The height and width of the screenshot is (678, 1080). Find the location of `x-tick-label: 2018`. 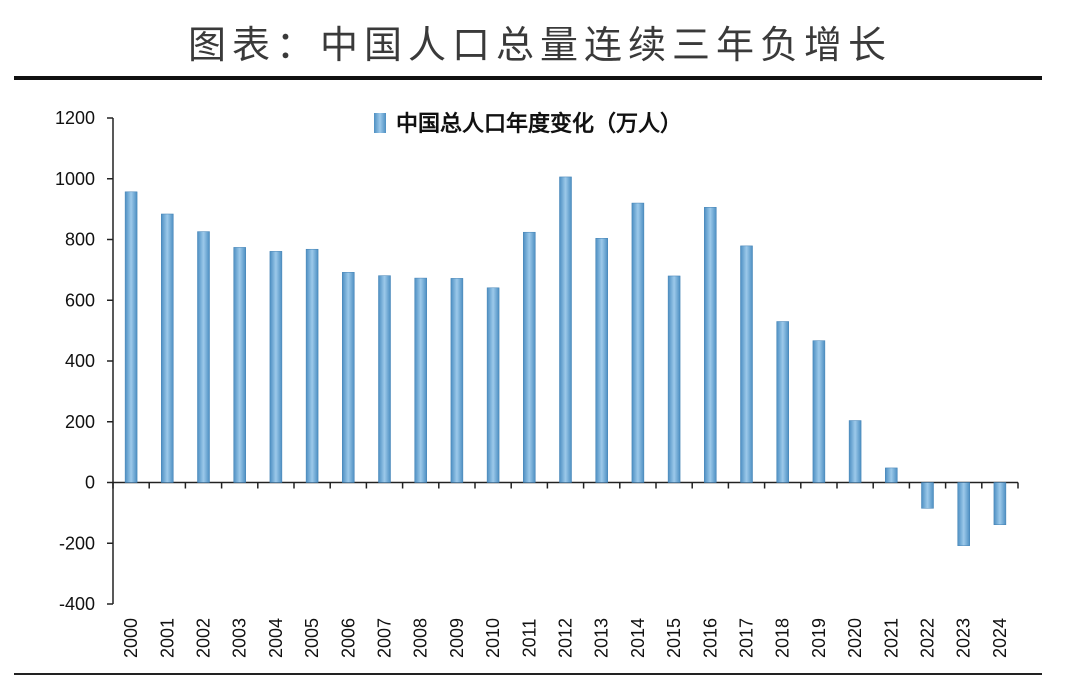

x-tick-label: 2018 is located at coordinates (783, 638).